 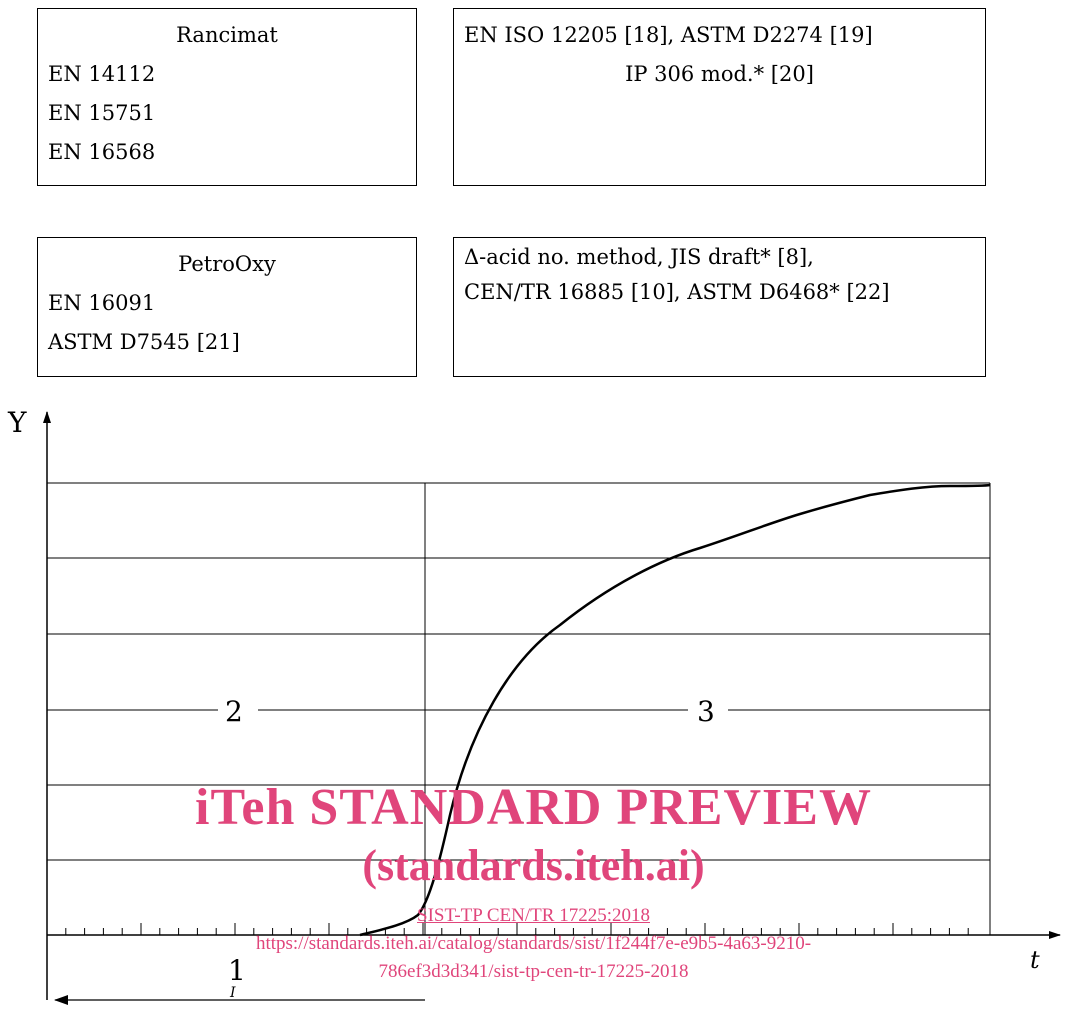 I want to click on x-axis-label: t, so click(x=1035, y=960).